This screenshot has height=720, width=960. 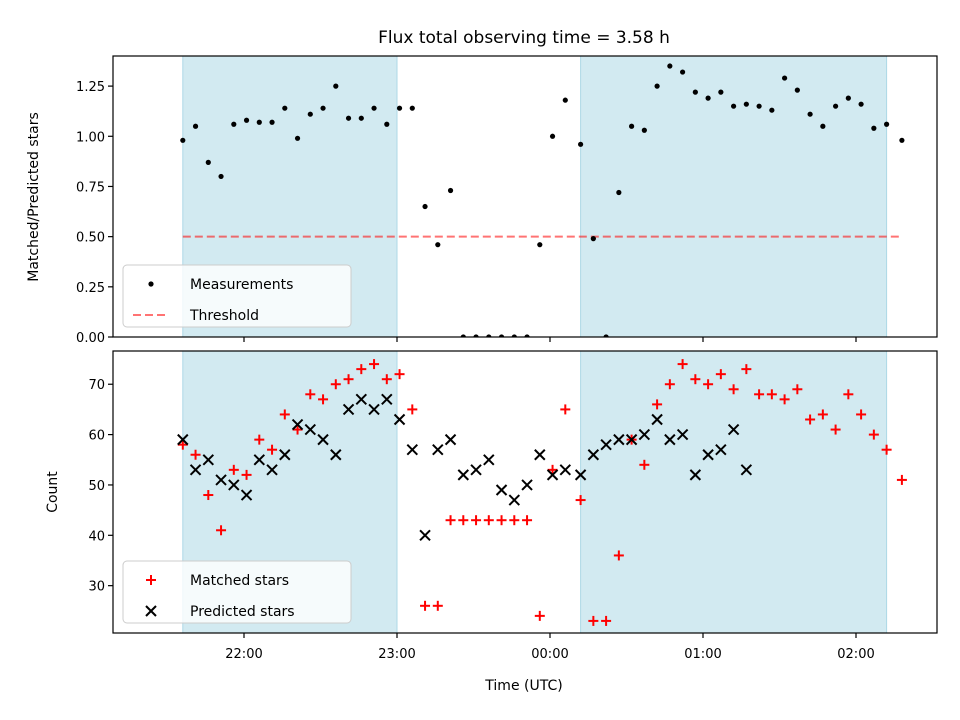 I want to click on y-tick-label: 1.25, so click(x=90, y=87).